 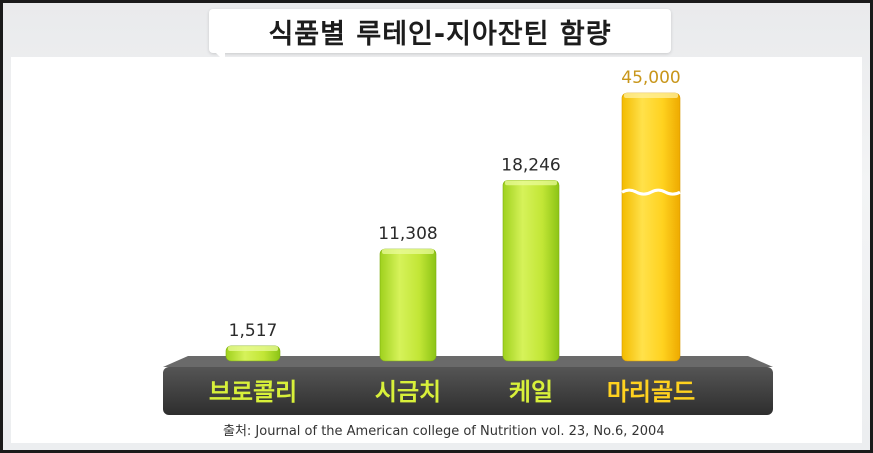 I want to click on value-label-4: 45,000, so click(x=650, y=78).